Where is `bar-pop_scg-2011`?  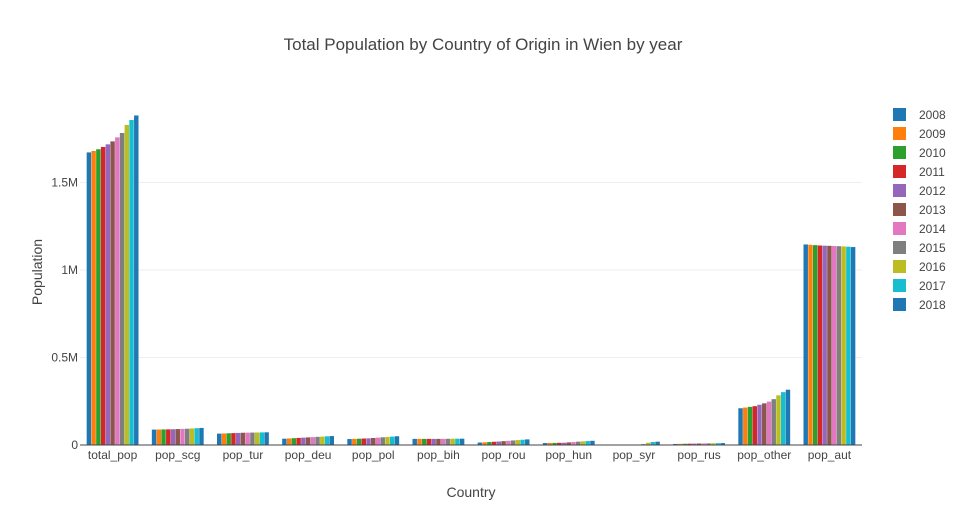 bar-pop_scg-2011 is located at coordinates (168, 437).